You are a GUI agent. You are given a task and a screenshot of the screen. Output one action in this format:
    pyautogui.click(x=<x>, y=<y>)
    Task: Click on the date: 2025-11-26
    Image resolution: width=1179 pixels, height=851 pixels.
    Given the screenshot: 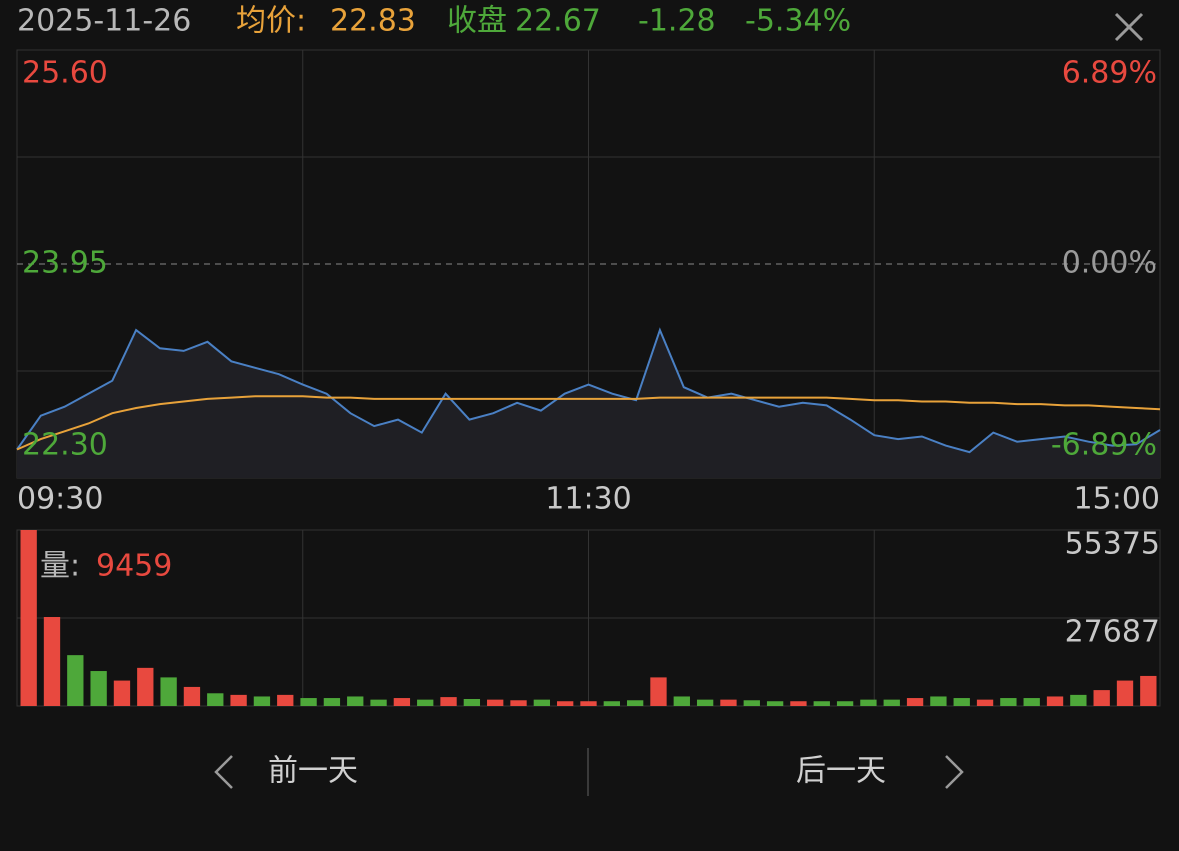 What is the action you would take?
    pyautogui.click(x=104, y=21)
    